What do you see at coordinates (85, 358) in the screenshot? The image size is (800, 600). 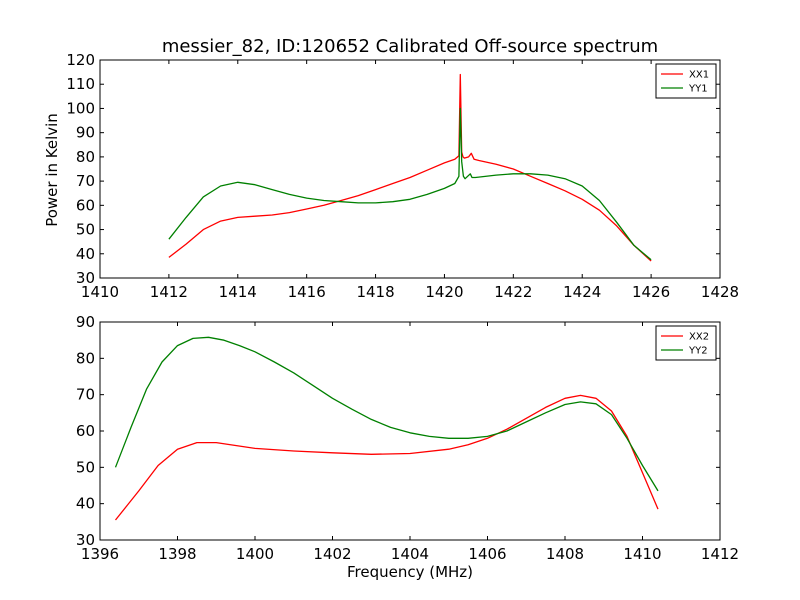 I see `bottom-y-tick-label: 80` at bounding box center [85, 358].